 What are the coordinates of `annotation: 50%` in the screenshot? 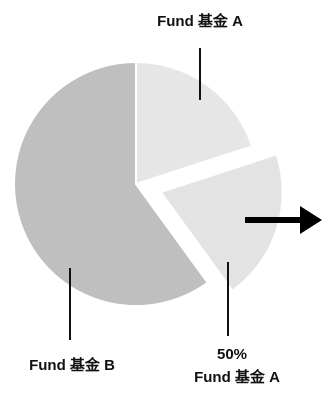 It's located at (232, 354).